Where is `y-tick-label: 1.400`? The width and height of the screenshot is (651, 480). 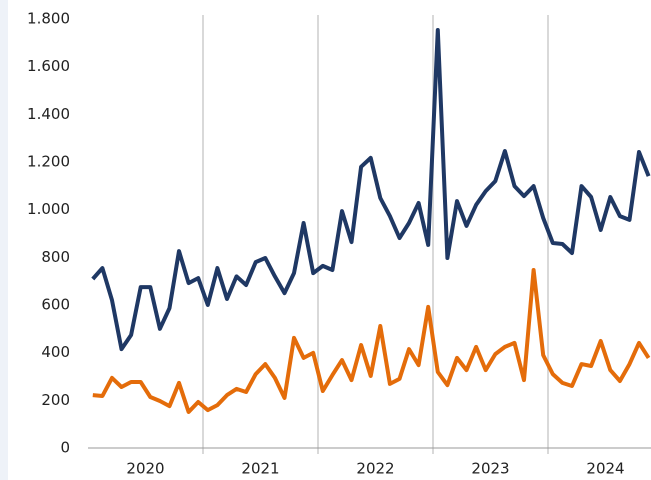
y-tick-label: 1.400 is located at coordinates (48, 114).